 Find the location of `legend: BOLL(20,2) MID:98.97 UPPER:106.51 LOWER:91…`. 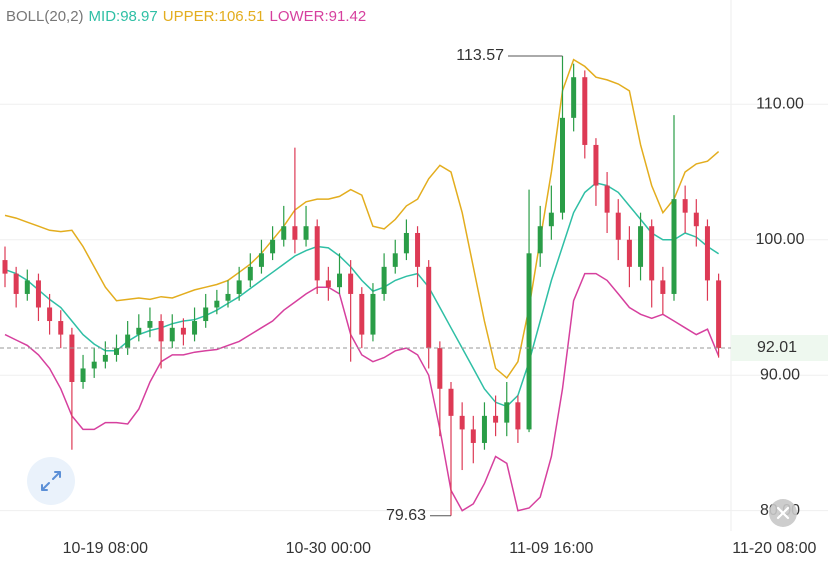

legend: BOLL(20,2) MID:98.97 UPPER:106.51 LOWER:91… is located at coordinates (186, 16).